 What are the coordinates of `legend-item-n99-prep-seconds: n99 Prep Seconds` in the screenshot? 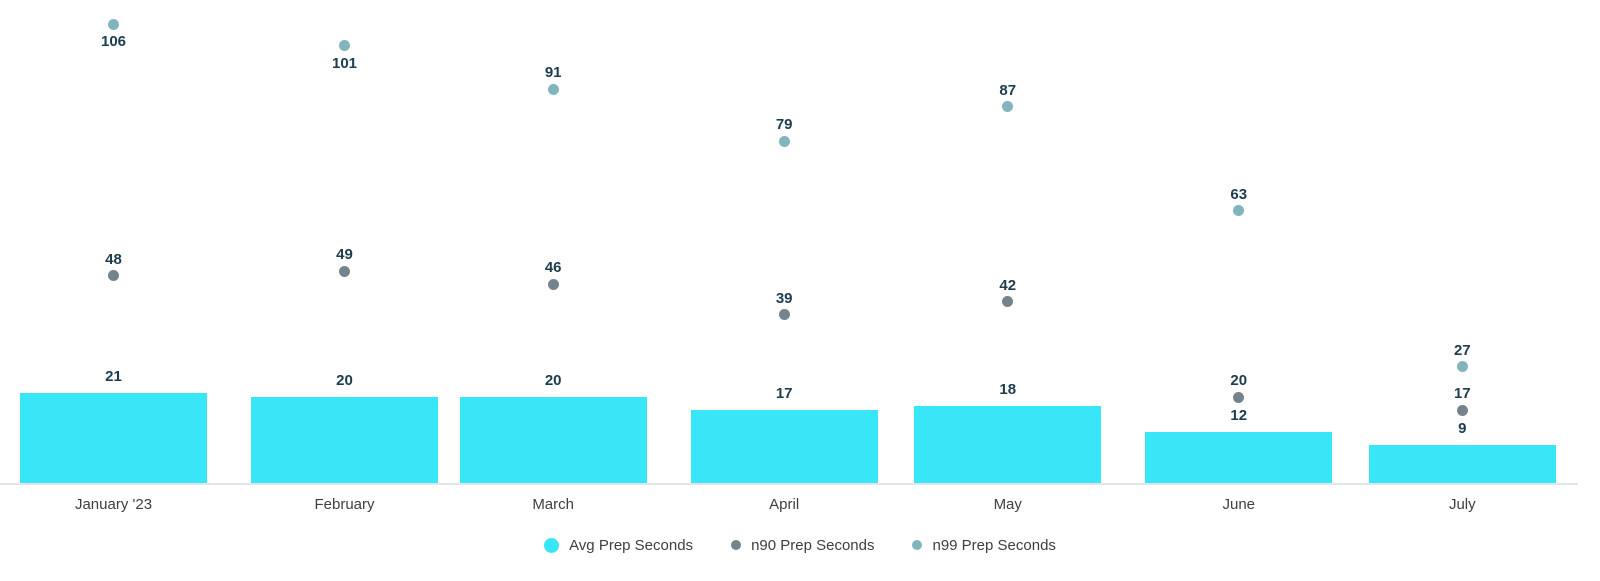 It's located at (984, 545).